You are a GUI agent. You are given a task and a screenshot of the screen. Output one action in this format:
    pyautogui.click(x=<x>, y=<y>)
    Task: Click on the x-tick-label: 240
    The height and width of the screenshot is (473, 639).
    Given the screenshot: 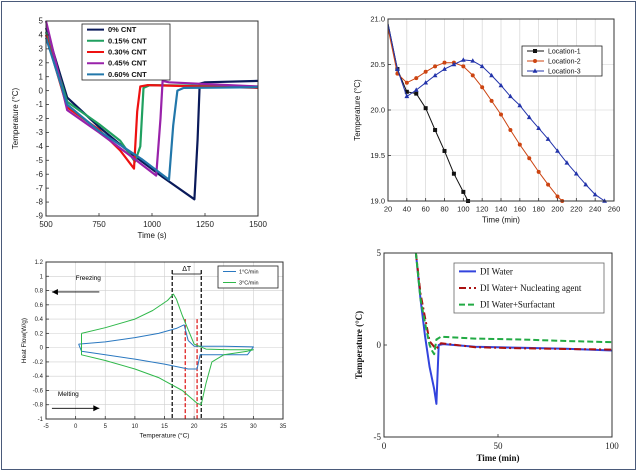 What is the action you would take?
    pyautogui.click(x=595, y=209)
    